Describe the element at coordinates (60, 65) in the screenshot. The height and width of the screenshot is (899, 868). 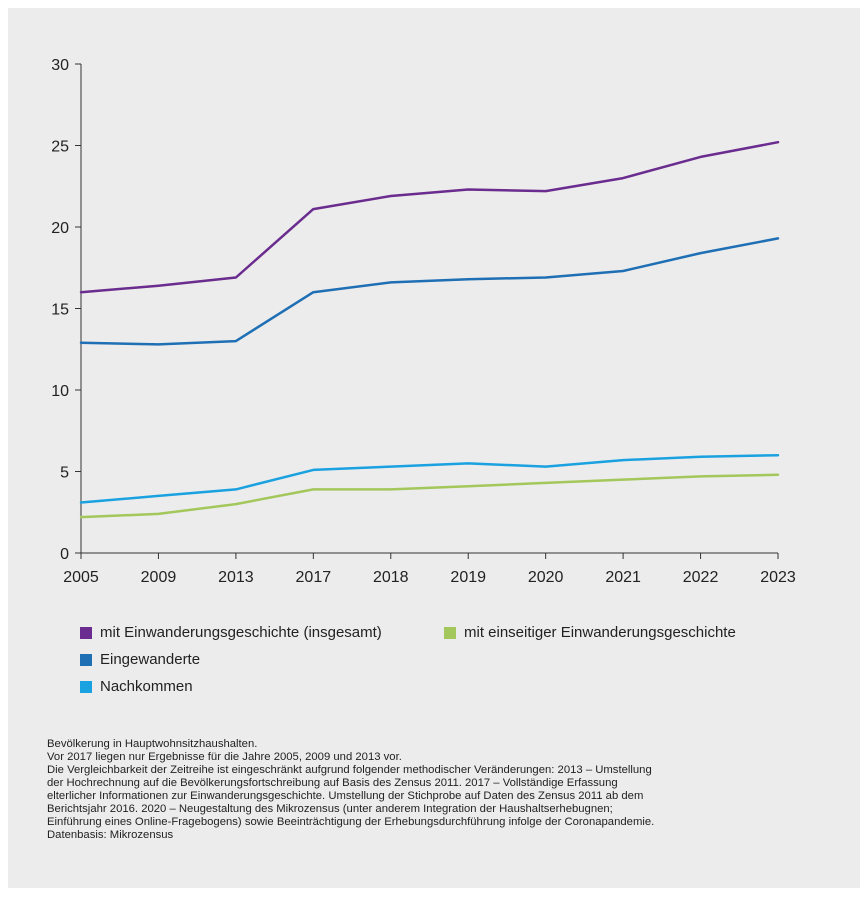
I see `y-tick-label: 30` at that location.